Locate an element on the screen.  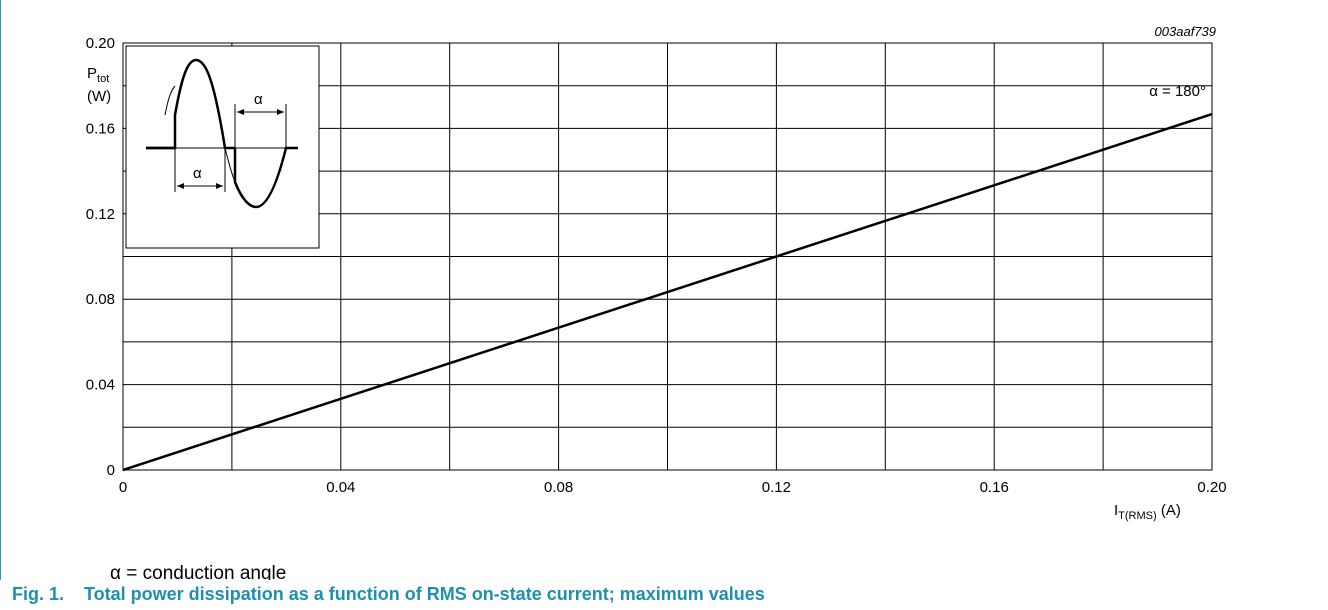
conduction-angle-note: α = conduction angle is located at coordinates (198, 573).